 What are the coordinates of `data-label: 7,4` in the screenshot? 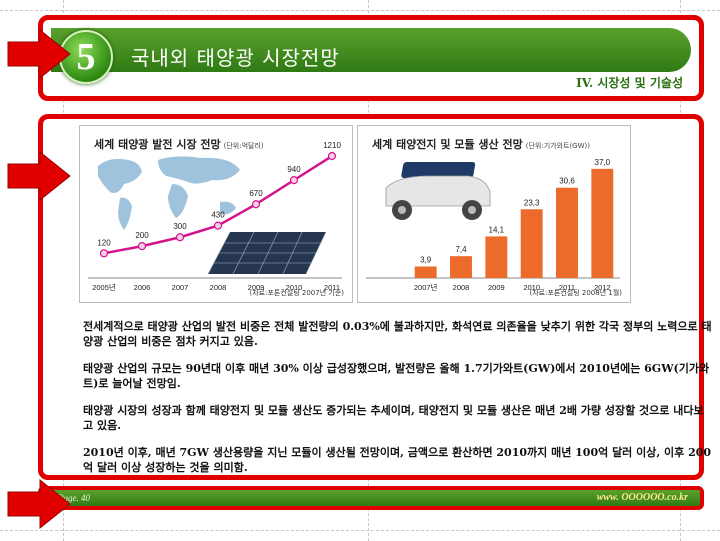 It's located at (461, 249).